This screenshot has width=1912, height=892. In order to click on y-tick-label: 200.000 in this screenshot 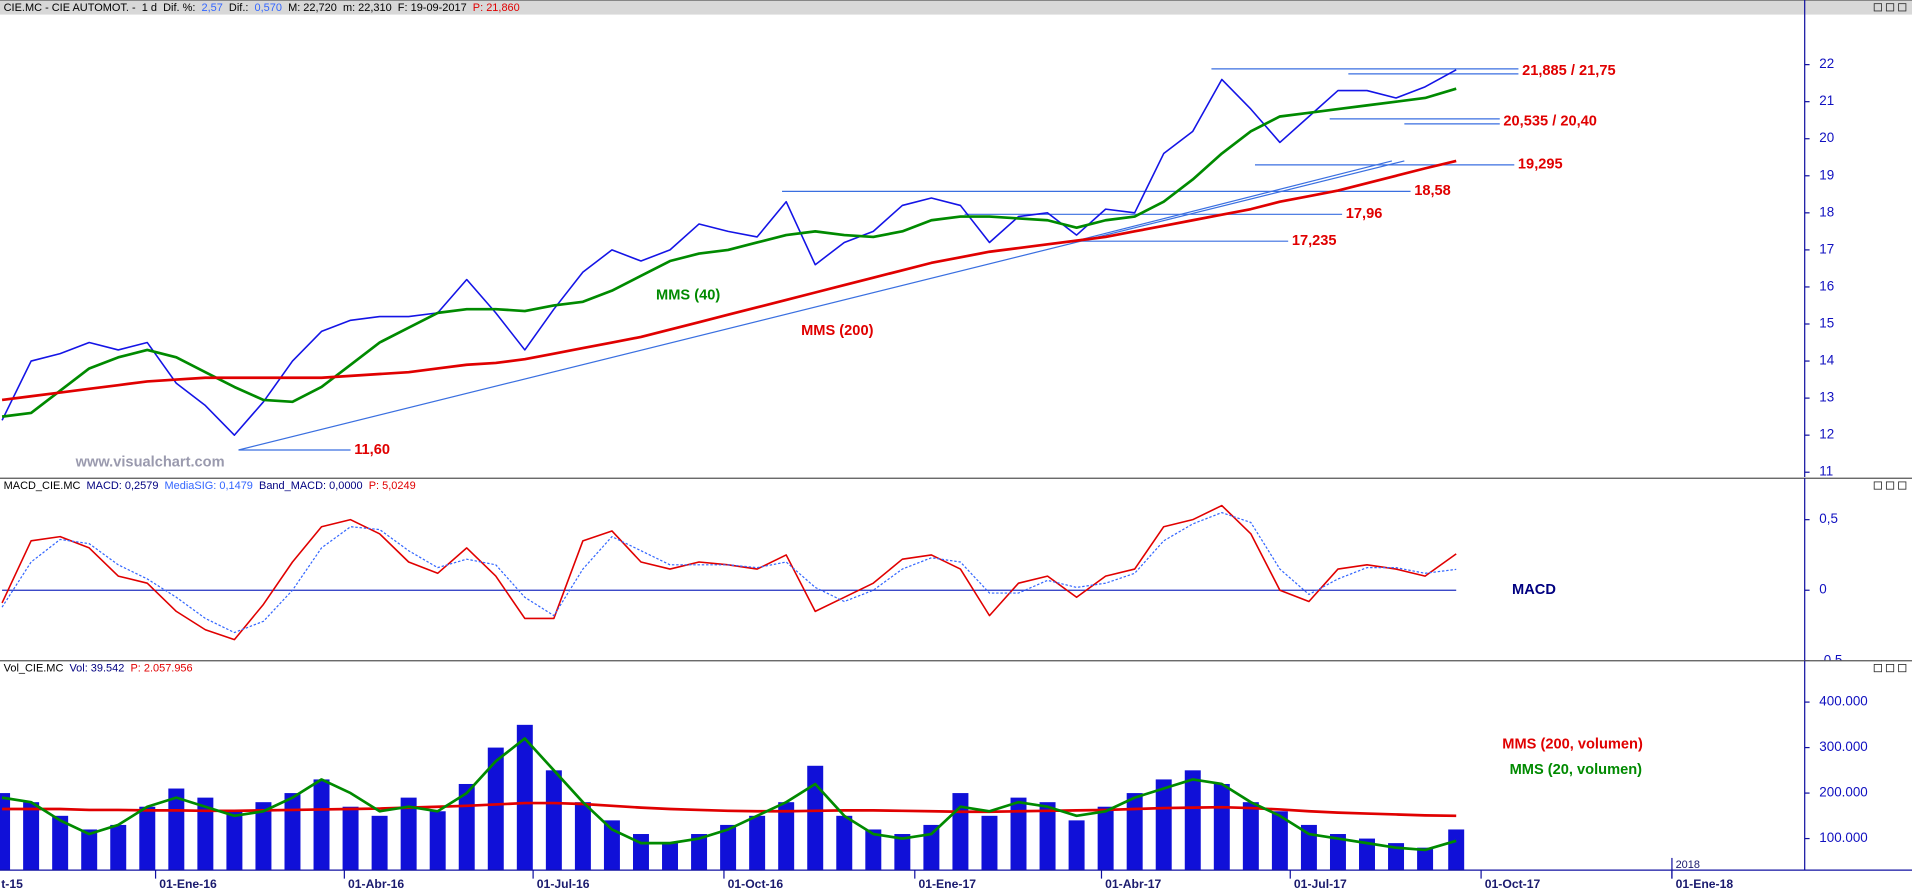, I will do `click(1843, 792)`.